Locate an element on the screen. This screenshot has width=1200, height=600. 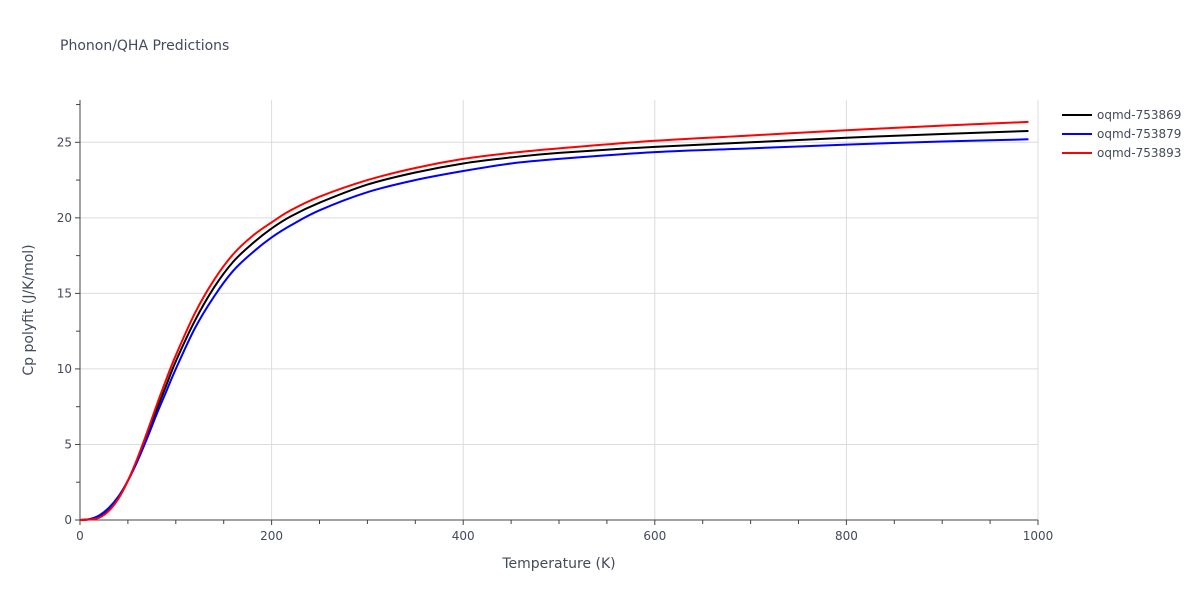
y-tick-label: 5 is located at coordinates (68, 444).